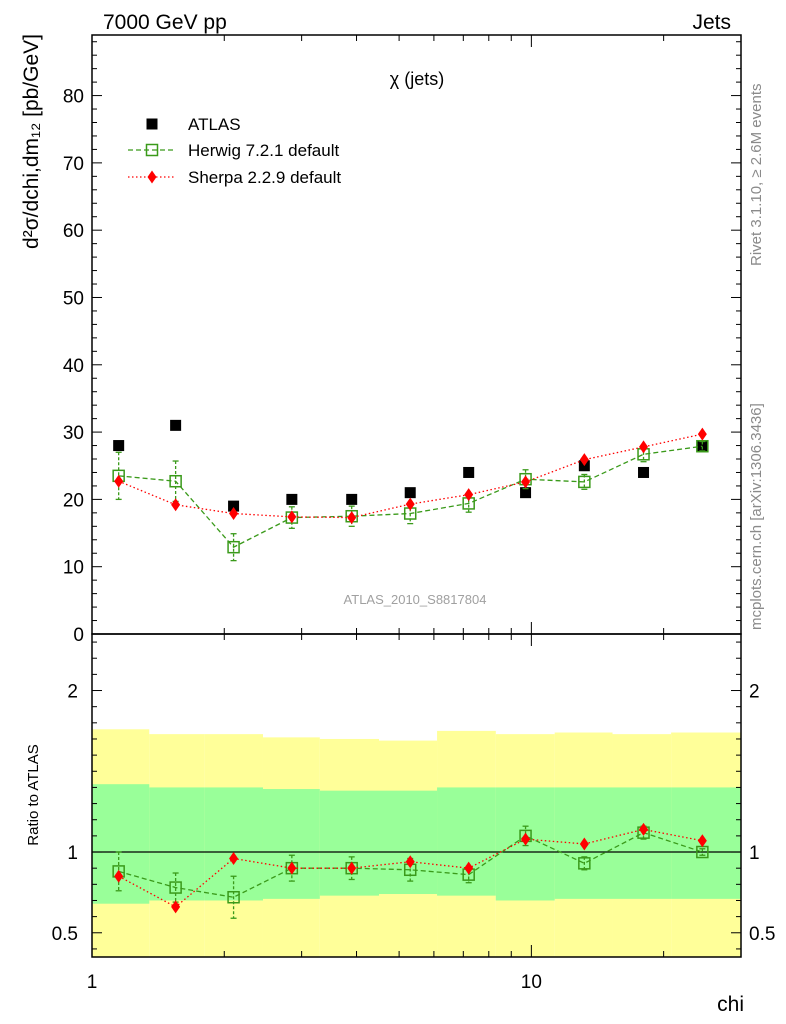  I want to click on y-tick-label: 0, so click(78, 635).